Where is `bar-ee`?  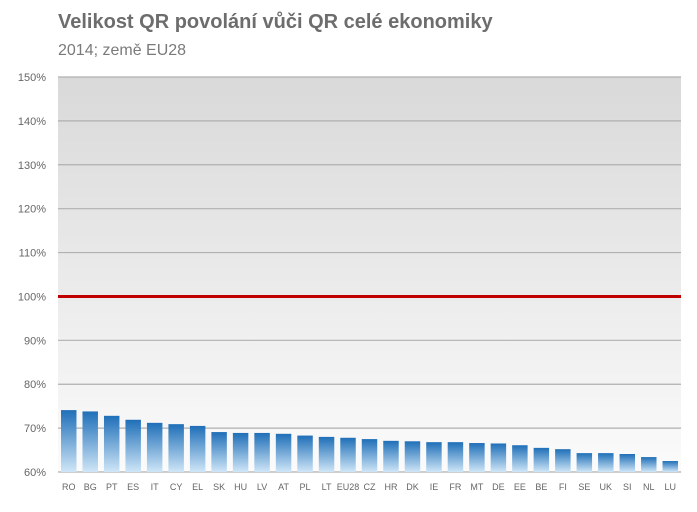
bar-ee is located at coordinates (520, 458).